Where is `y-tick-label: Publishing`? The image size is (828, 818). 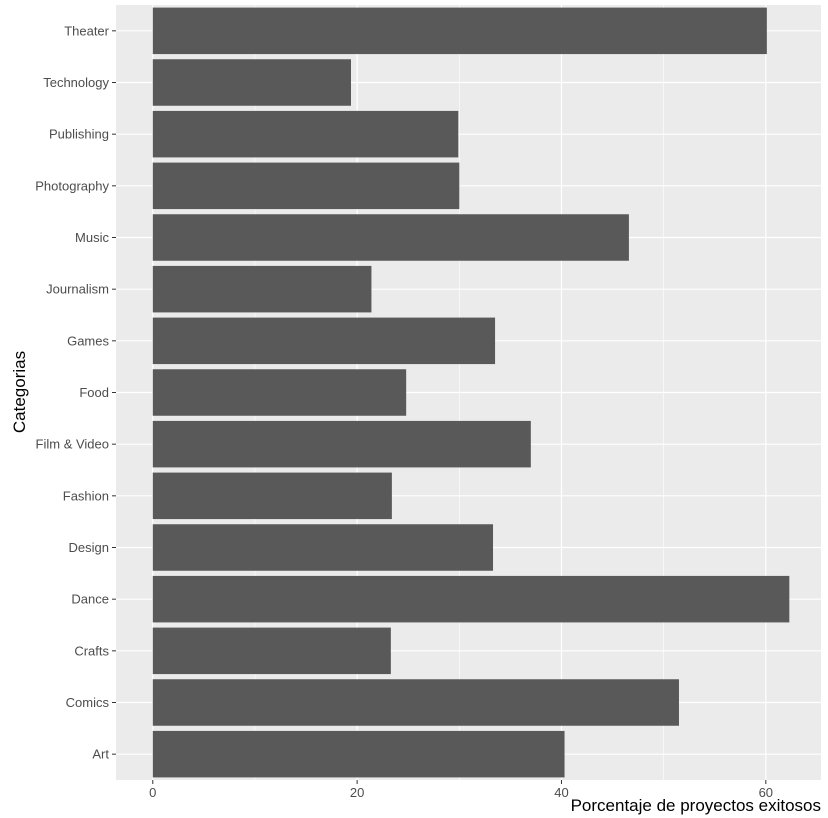
y-tick-label: Publishing is located at coordinates (79, 134).